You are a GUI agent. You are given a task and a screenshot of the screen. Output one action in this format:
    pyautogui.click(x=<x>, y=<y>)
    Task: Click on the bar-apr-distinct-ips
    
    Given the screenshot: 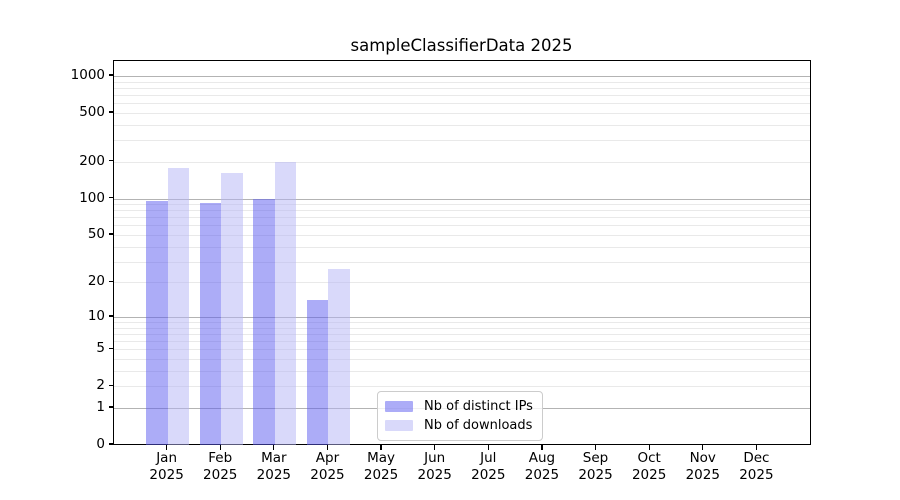 What is the action you would take?
    pyautogui.click(x=318, y=372)
    